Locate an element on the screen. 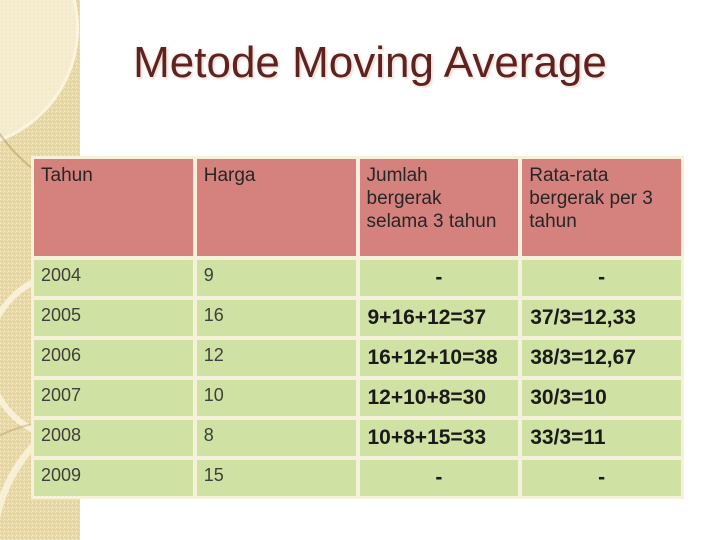  cell-tahun: 2007 is located at coordinates (113, 398).